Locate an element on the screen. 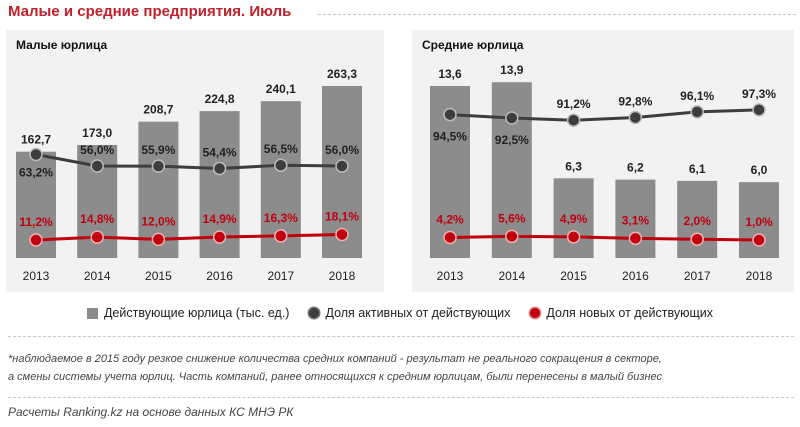  bar-value-label: 6,0 is located at coordinates (759, 170).